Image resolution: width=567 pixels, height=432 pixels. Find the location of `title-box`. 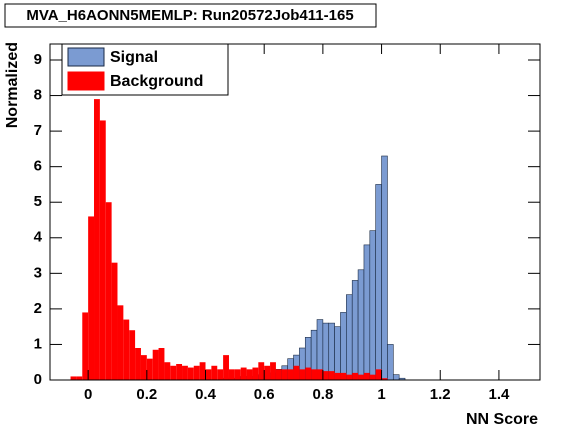

title-box is located at coordinates (190, 15).